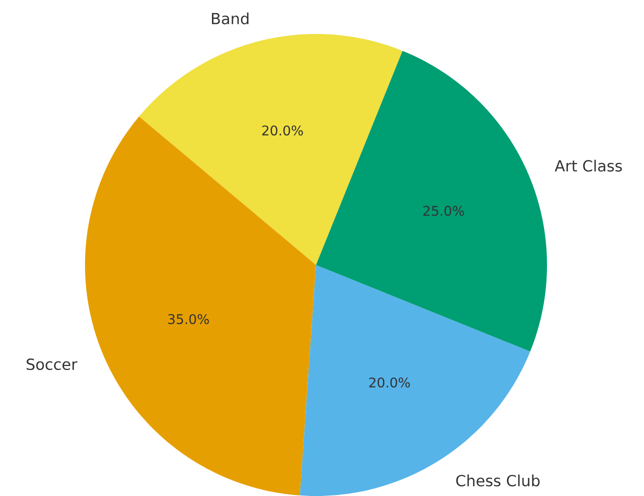  I want to click on slice-label: Soccer, so click(52, 364).